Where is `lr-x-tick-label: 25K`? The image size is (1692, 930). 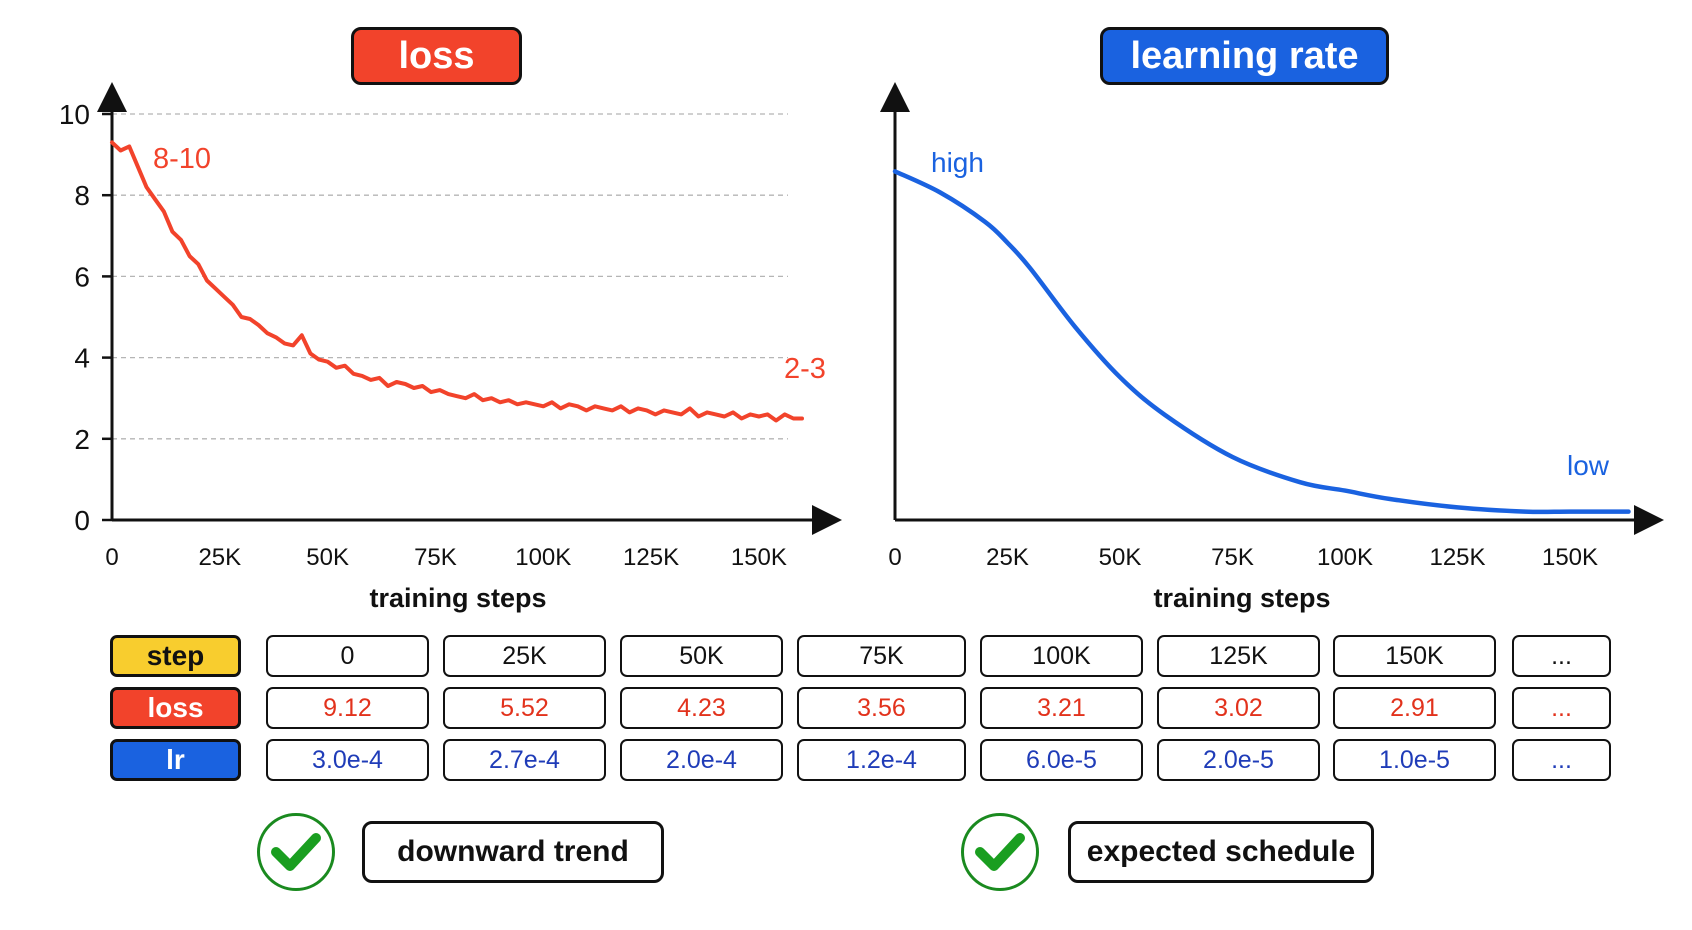
lr-x-tick-label: 25K is located at coordinates (1007, 557).